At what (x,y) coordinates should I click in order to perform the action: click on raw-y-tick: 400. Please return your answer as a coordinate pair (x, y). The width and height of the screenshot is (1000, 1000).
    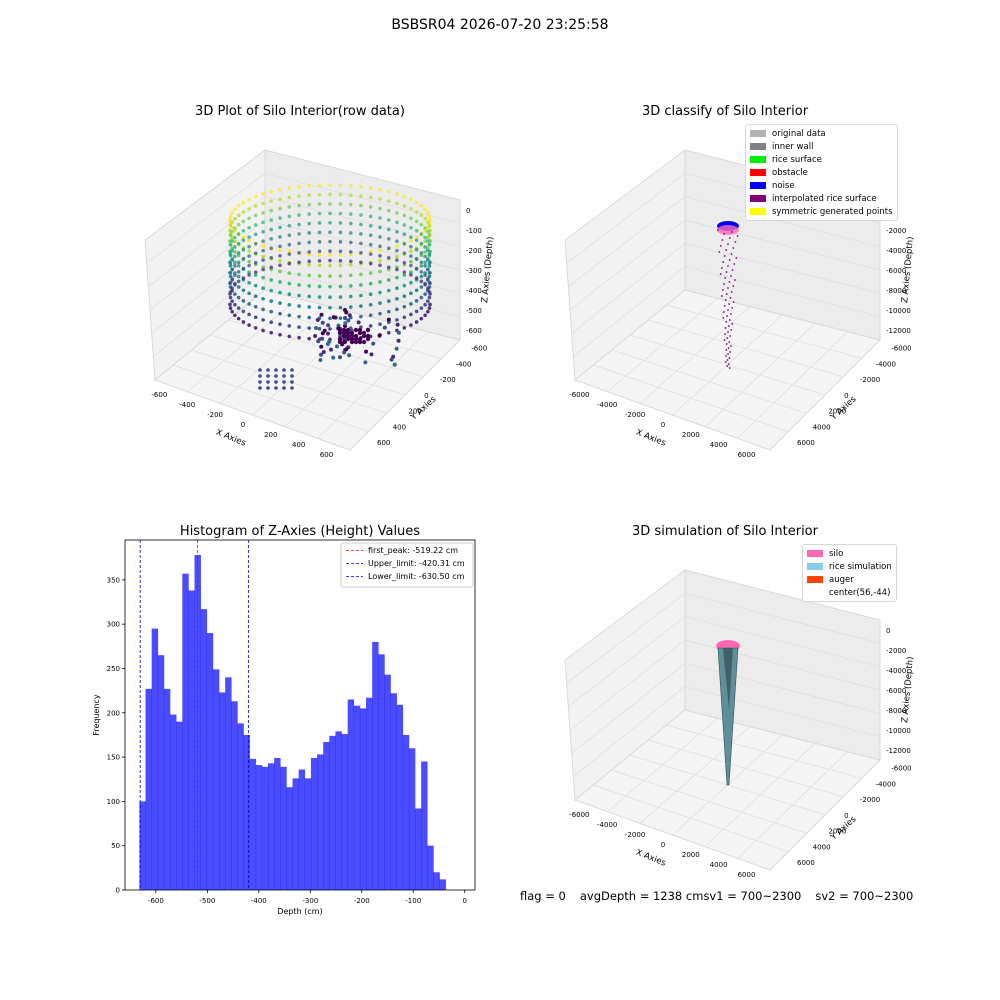
    Looking at the image, I should click on (399, 427).